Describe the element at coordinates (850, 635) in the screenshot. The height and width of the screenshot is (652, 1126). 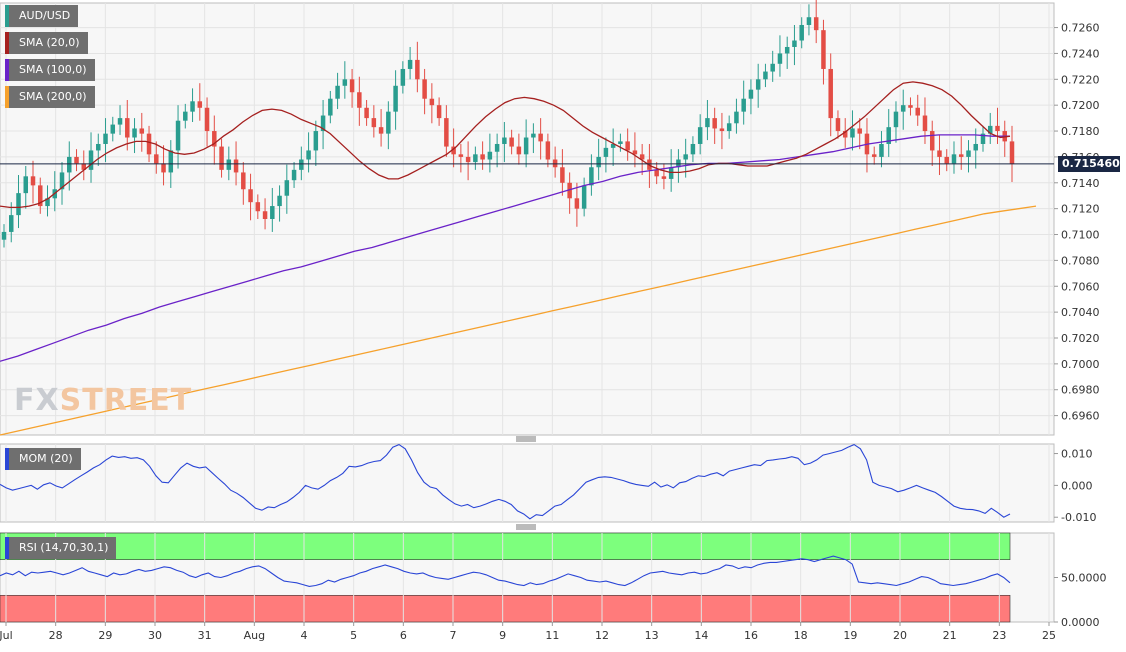
I see `x-tick-label-17: 19` at that location.